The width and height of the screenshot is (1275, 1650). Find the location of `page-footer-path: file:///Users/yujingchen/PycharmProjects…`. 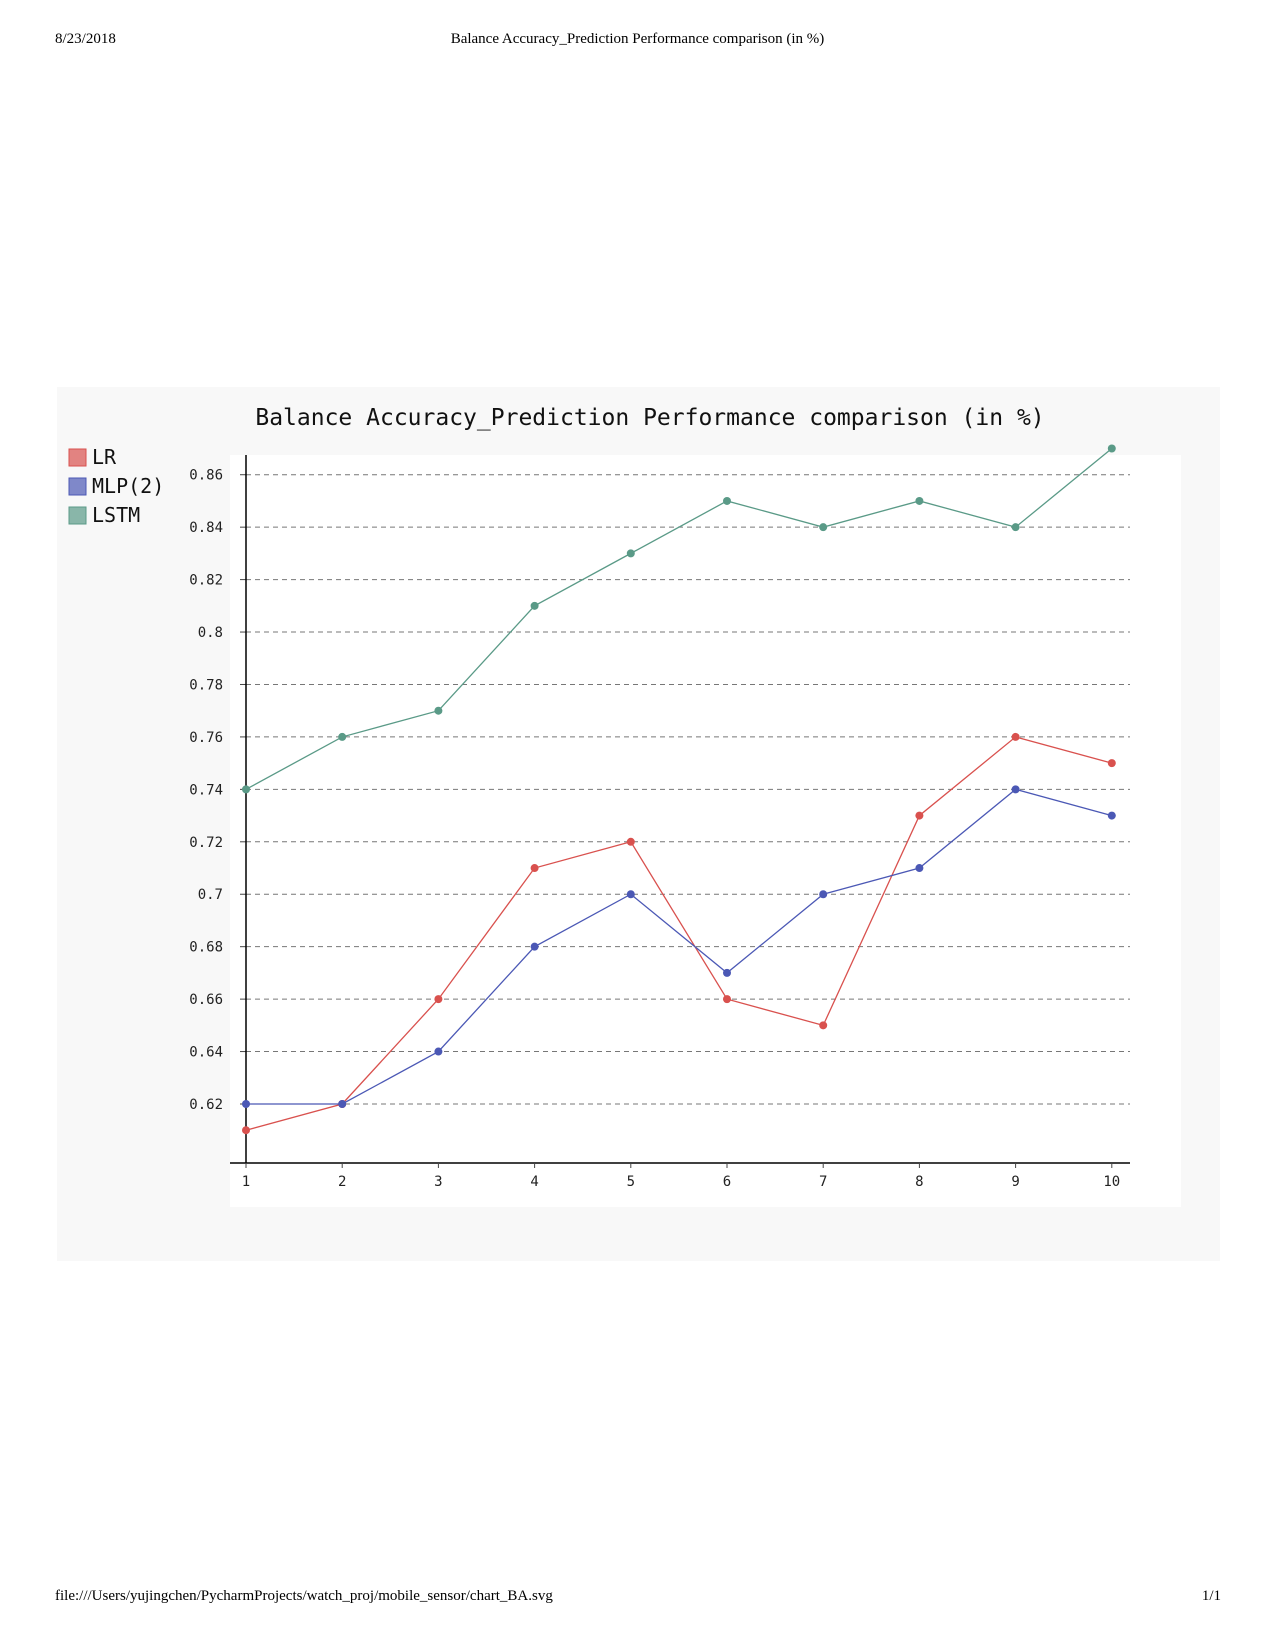

page-footer-path: file:///Users/yujingchen/PycharmProjects… is located at coordinates (304, 1596).